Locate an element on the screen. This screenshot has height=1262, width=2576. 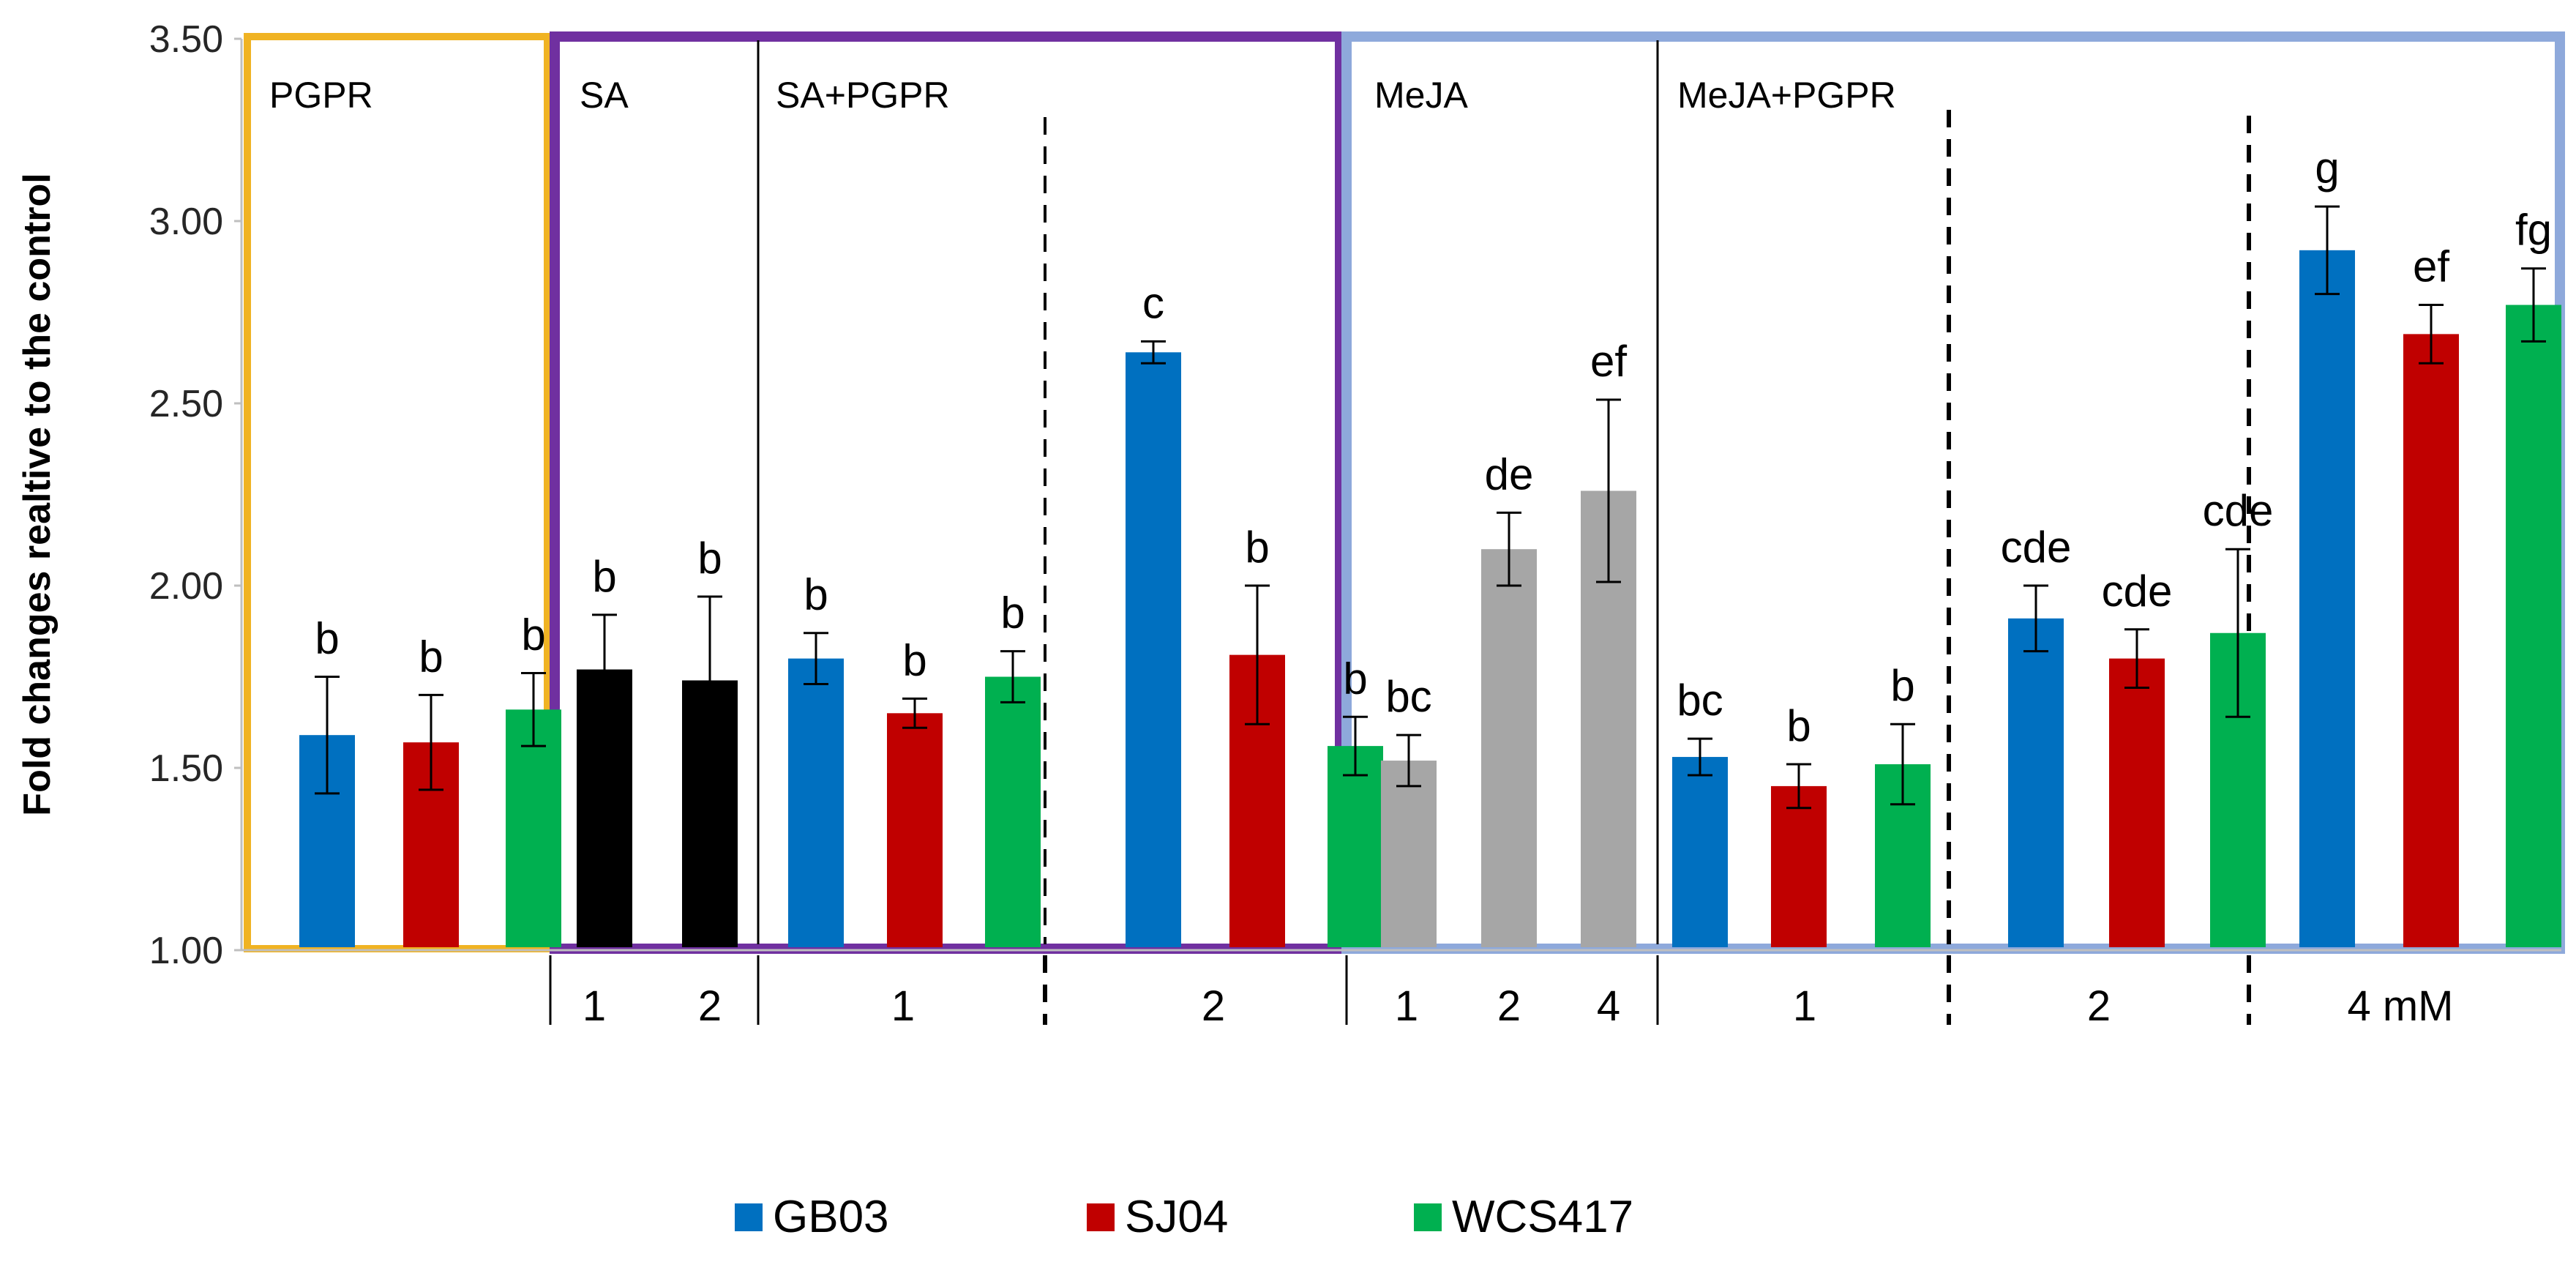
group-label: MeJA+PGPR is located at coordinates (1786, 96).